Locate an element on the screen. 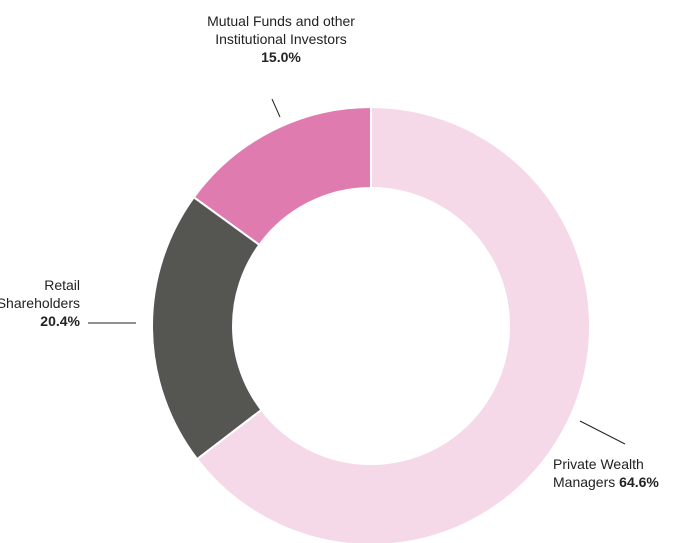 This screenshot has height=543, width=675. value-label: 20.4% is located at coordinates (60, 321).